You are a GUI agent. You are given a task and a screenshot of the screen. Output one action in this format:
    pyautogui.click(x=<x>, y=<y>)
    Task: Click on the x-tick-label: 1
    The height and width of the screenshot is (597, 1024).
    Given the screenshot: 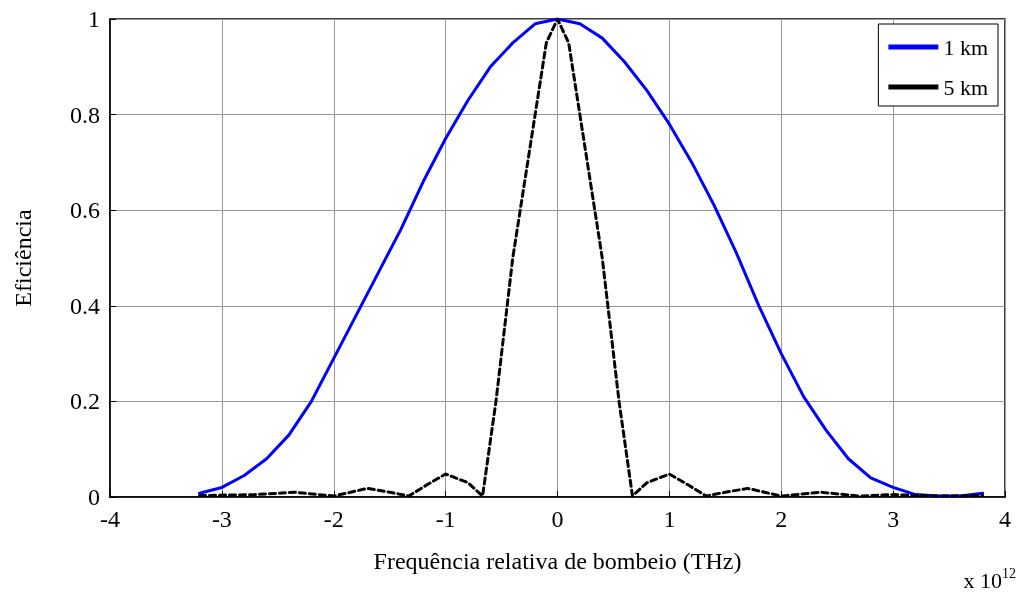 What is the action you would take?
    pyautogui.click(x=669, y=519)
    